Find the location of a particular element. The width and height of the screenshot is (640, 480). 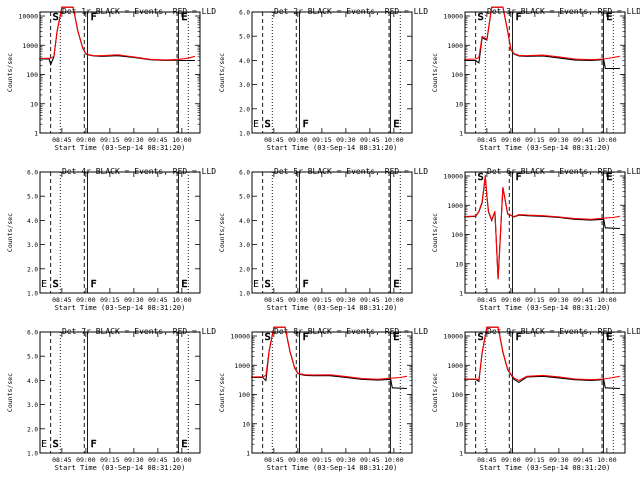

lld-line is located at coordinates (117, 33).